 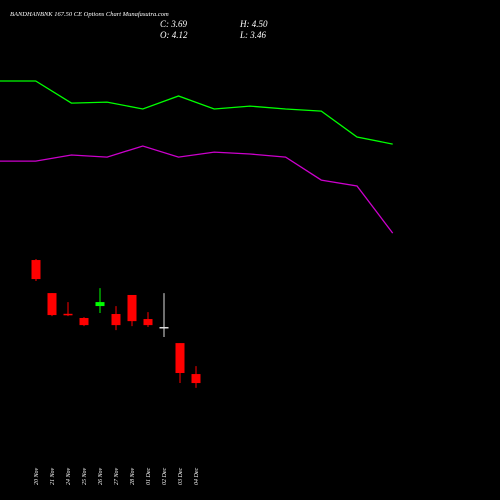 I want to click on x-tick-label: 21 Nov, so click(x=53, y=476).